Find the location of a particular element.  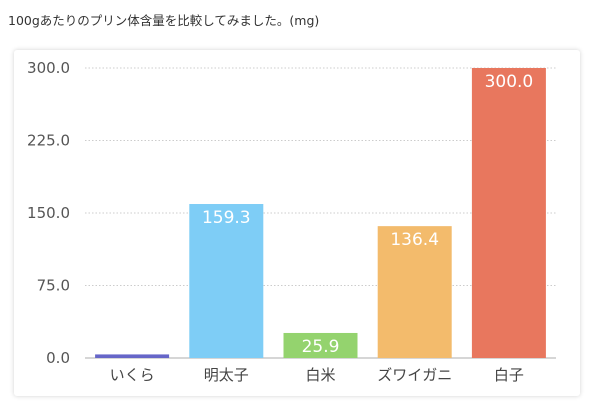

y-tick-label: 150.0 is located at coordinates (48, 213).